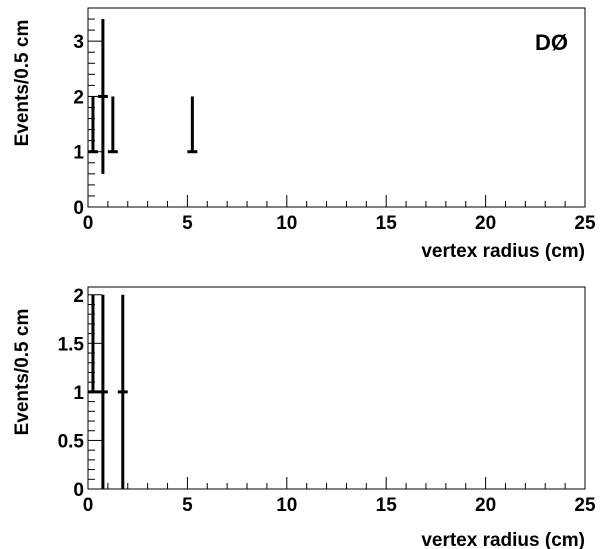 The height and width of the screenshot is (549, 606). I want to click on y-tick-label: 3, so click(78, 42).